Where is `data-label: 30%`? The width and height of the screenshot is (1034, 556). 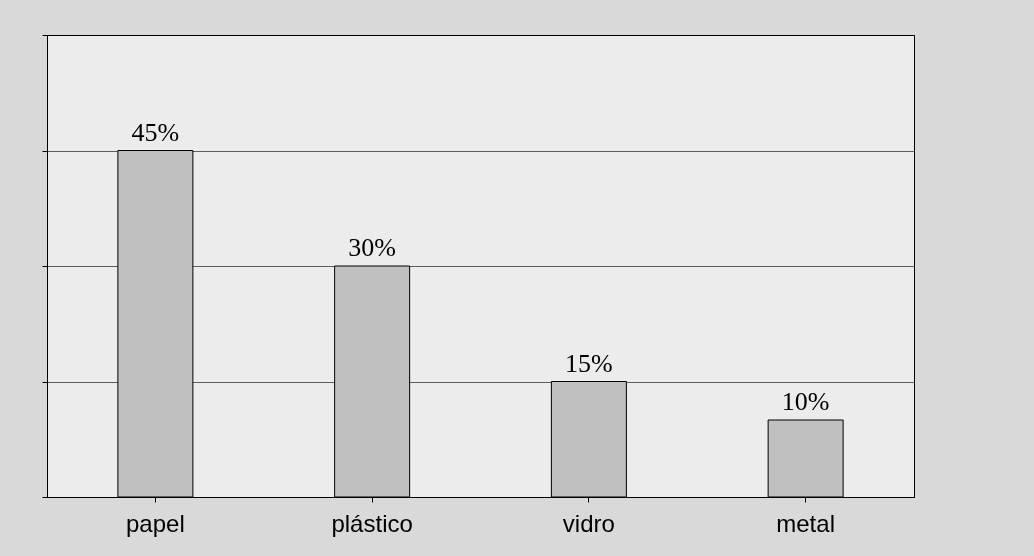 data-label: 30% is located at coordinates (372, 247).